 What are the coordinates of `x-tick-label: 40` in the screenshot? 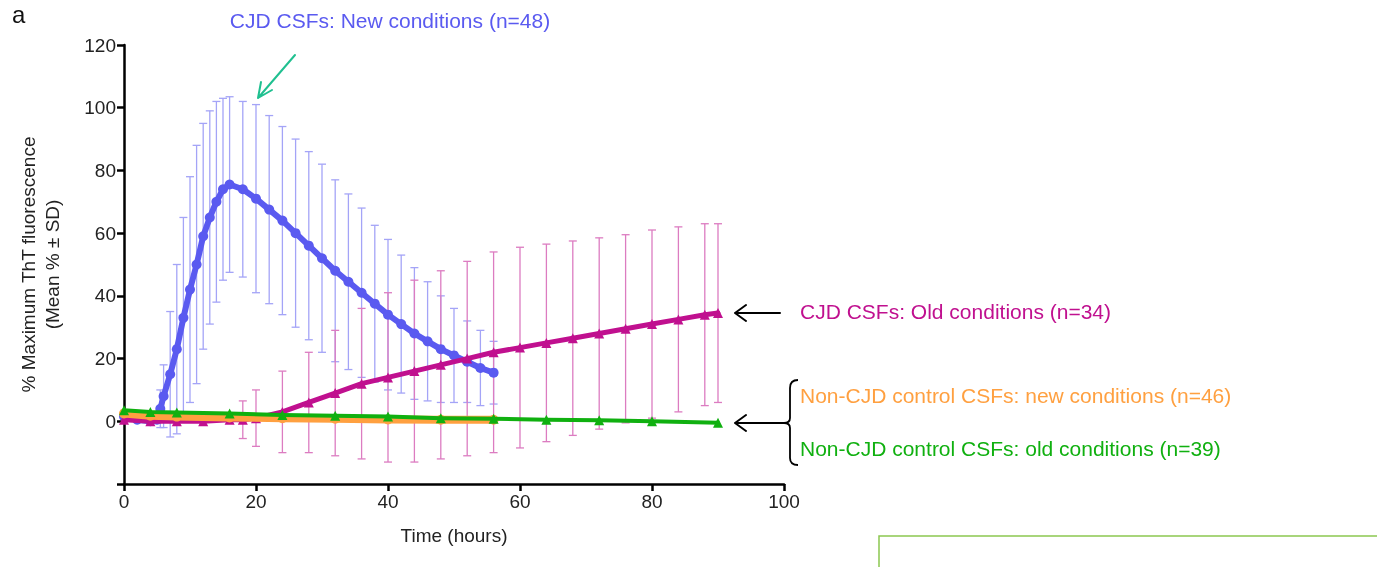 It's located at (388, 501).